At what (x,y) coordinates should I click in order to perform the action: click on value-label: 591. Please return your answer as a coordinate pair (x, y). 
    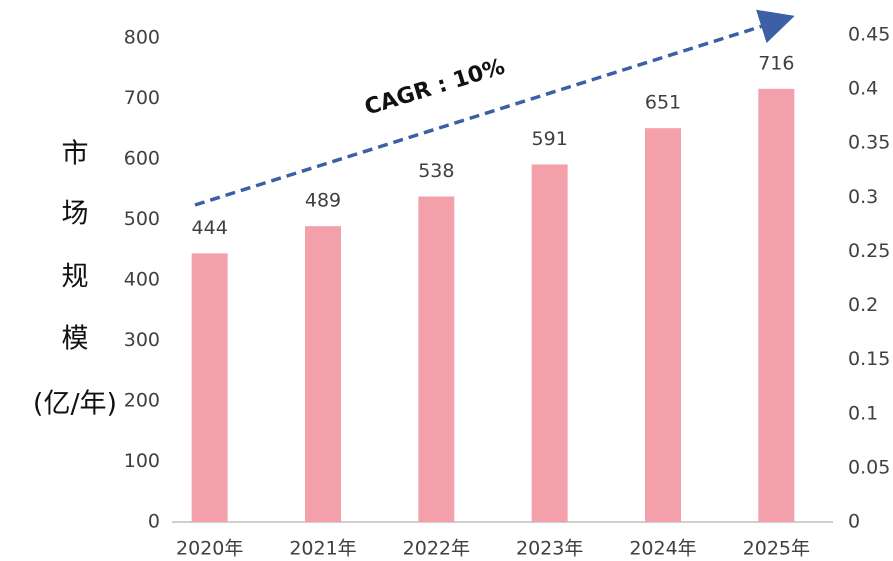
    Looking at the image, I should click on (550, 139).